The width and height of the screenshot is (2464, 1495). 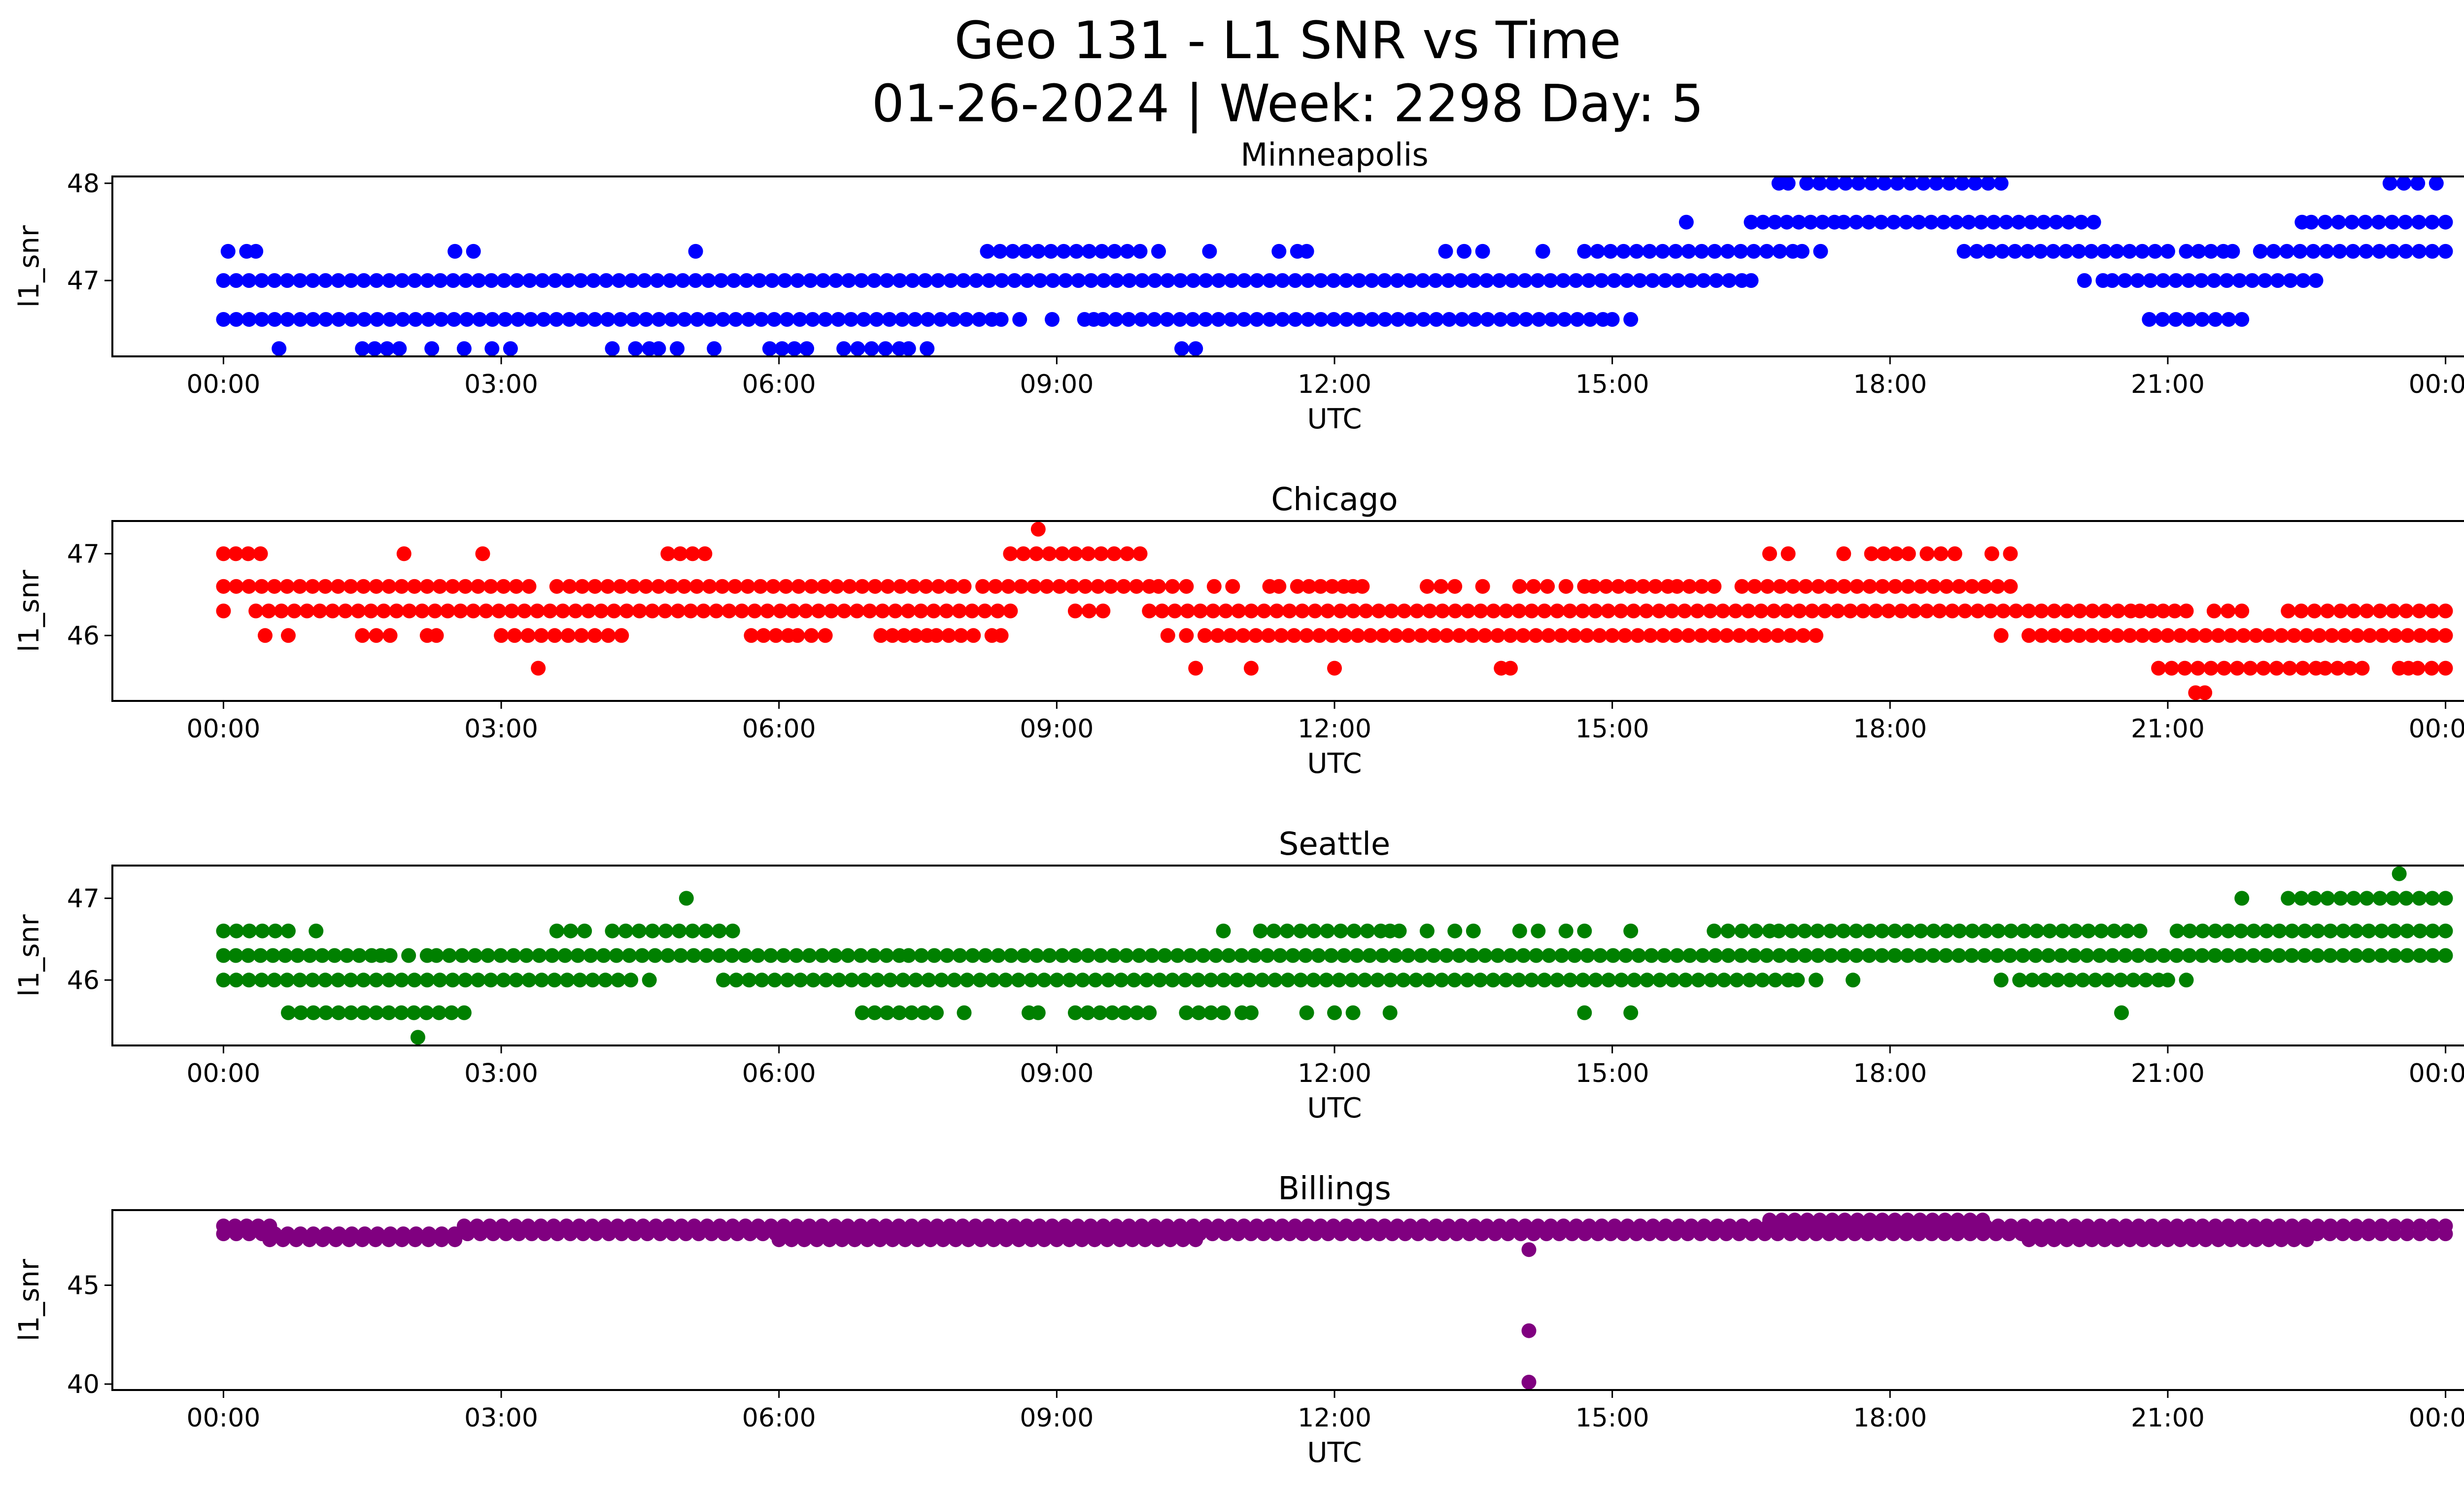 I want to click on y-tick-label: 45, so click(x=83, y=1285).